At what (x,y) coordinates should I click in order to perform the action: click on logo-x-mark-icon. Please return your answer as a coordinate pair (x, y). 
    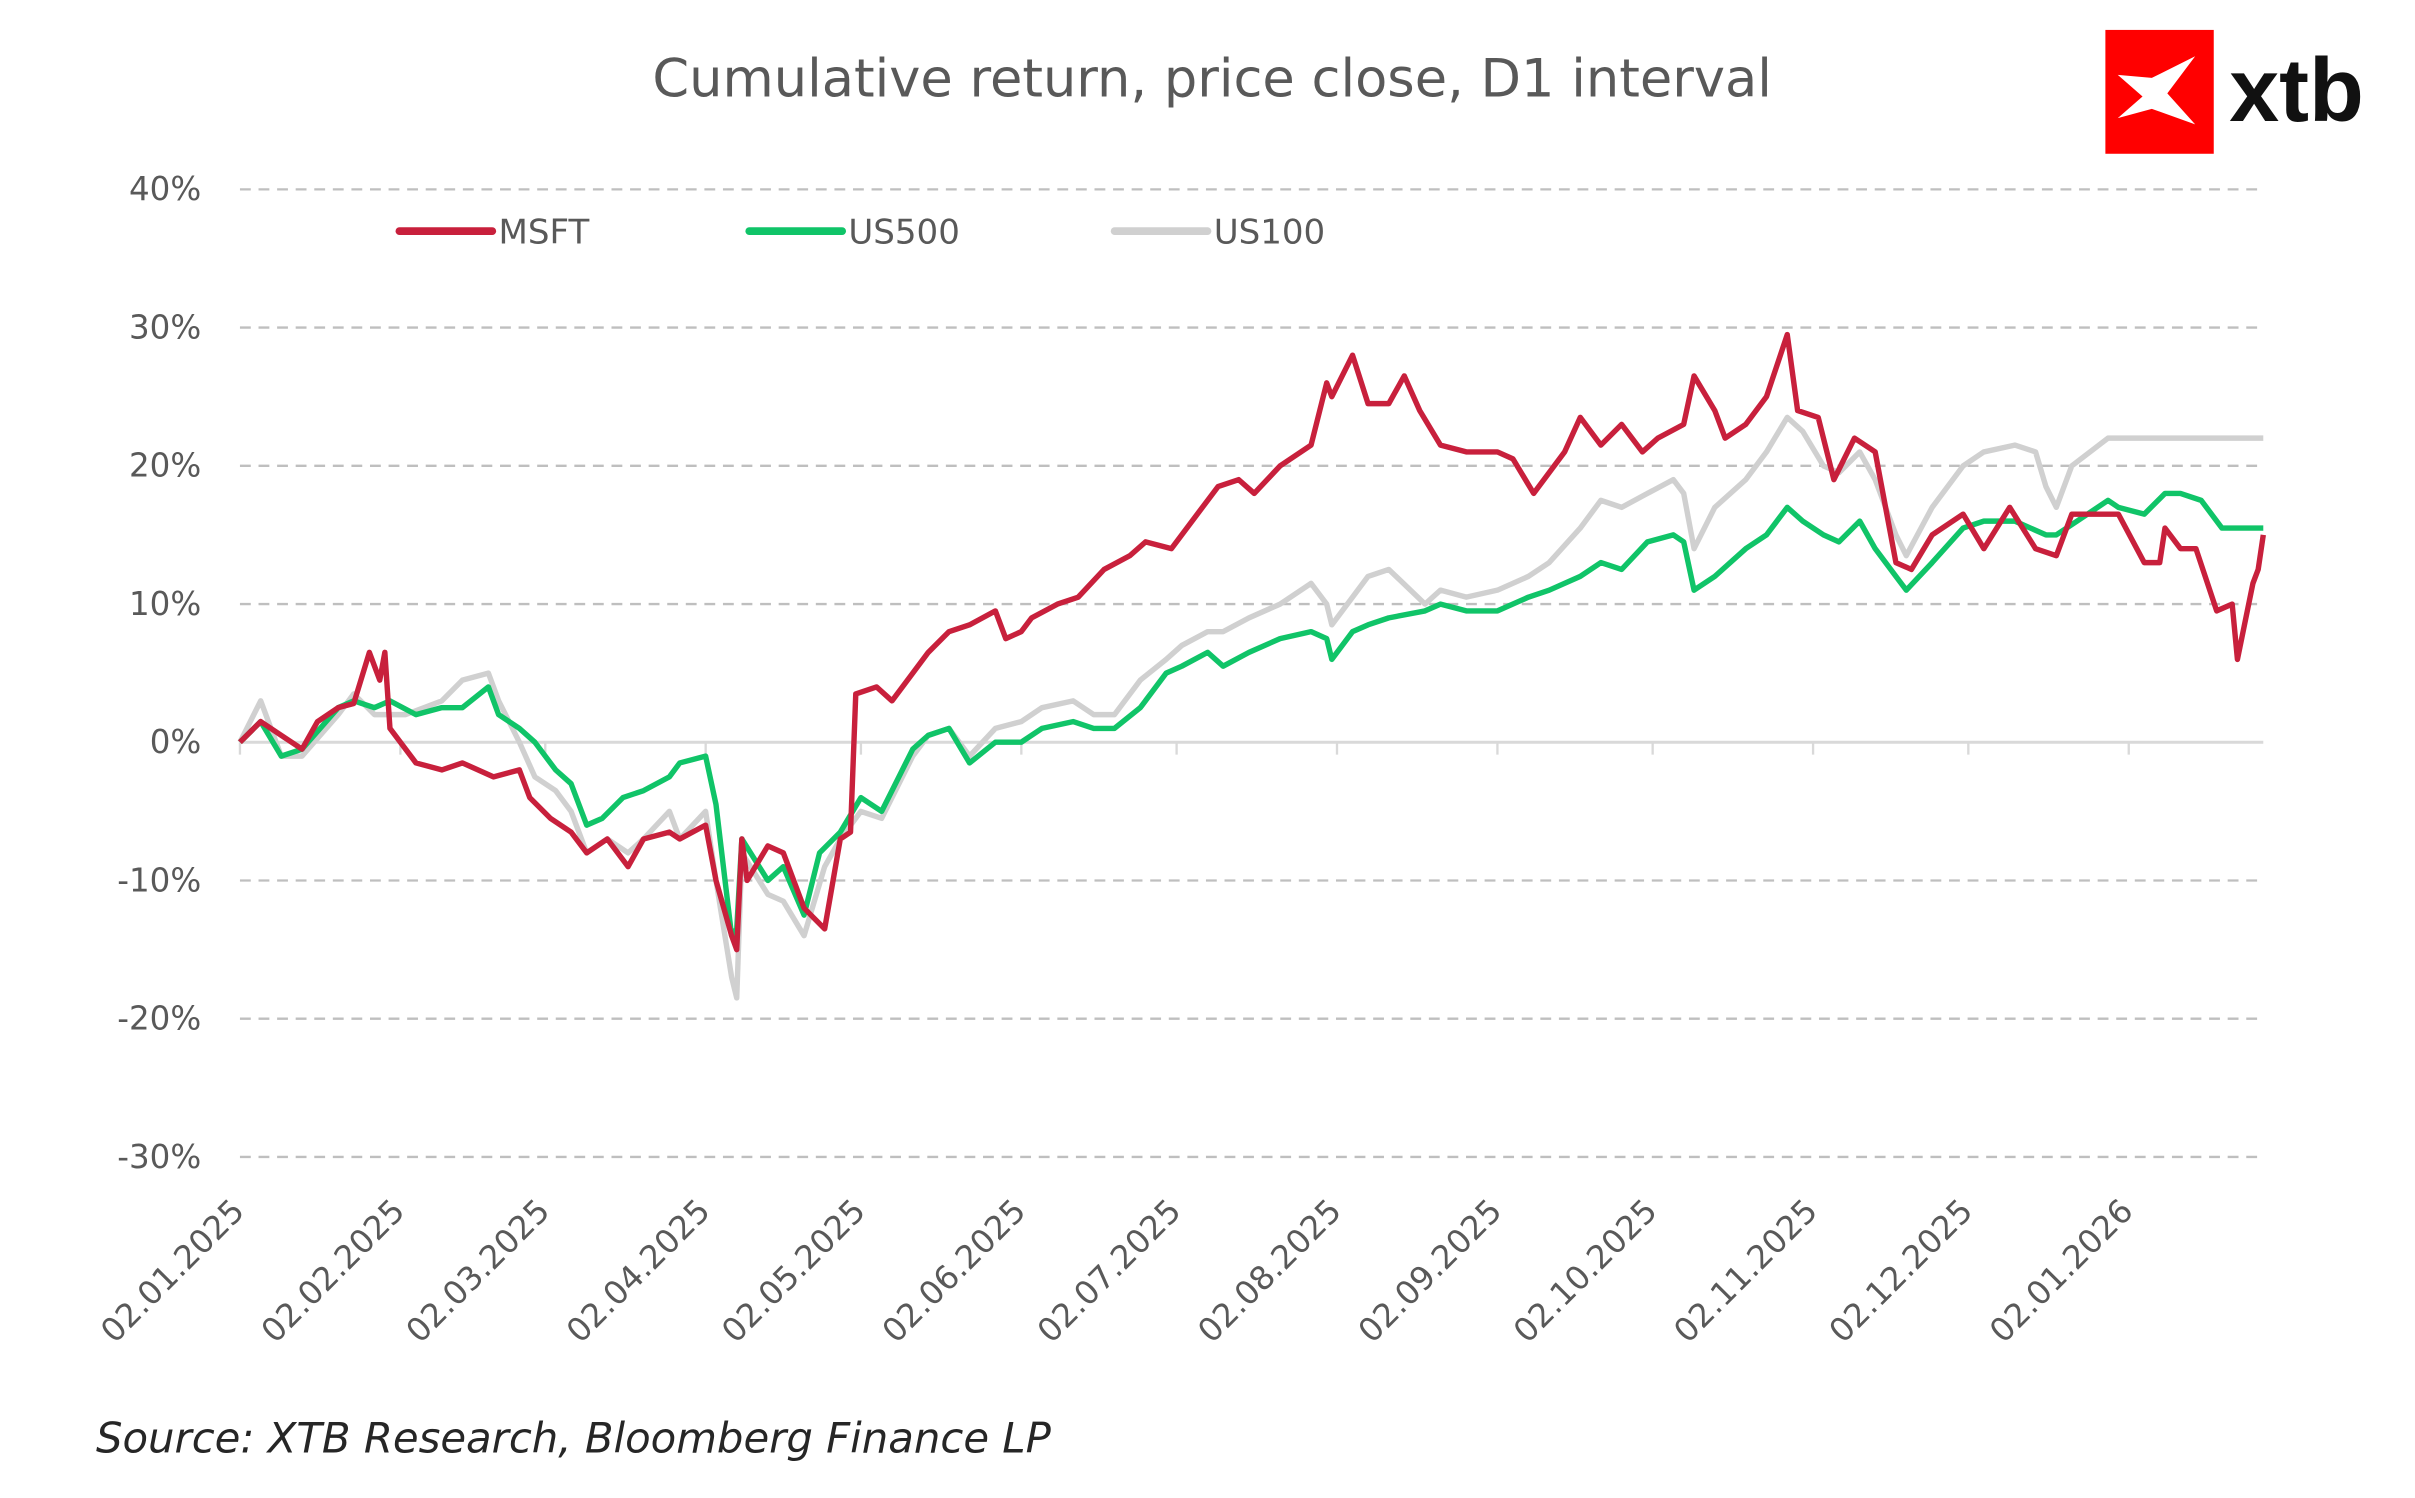
    Looking at the image, I should click on (2156, 90).